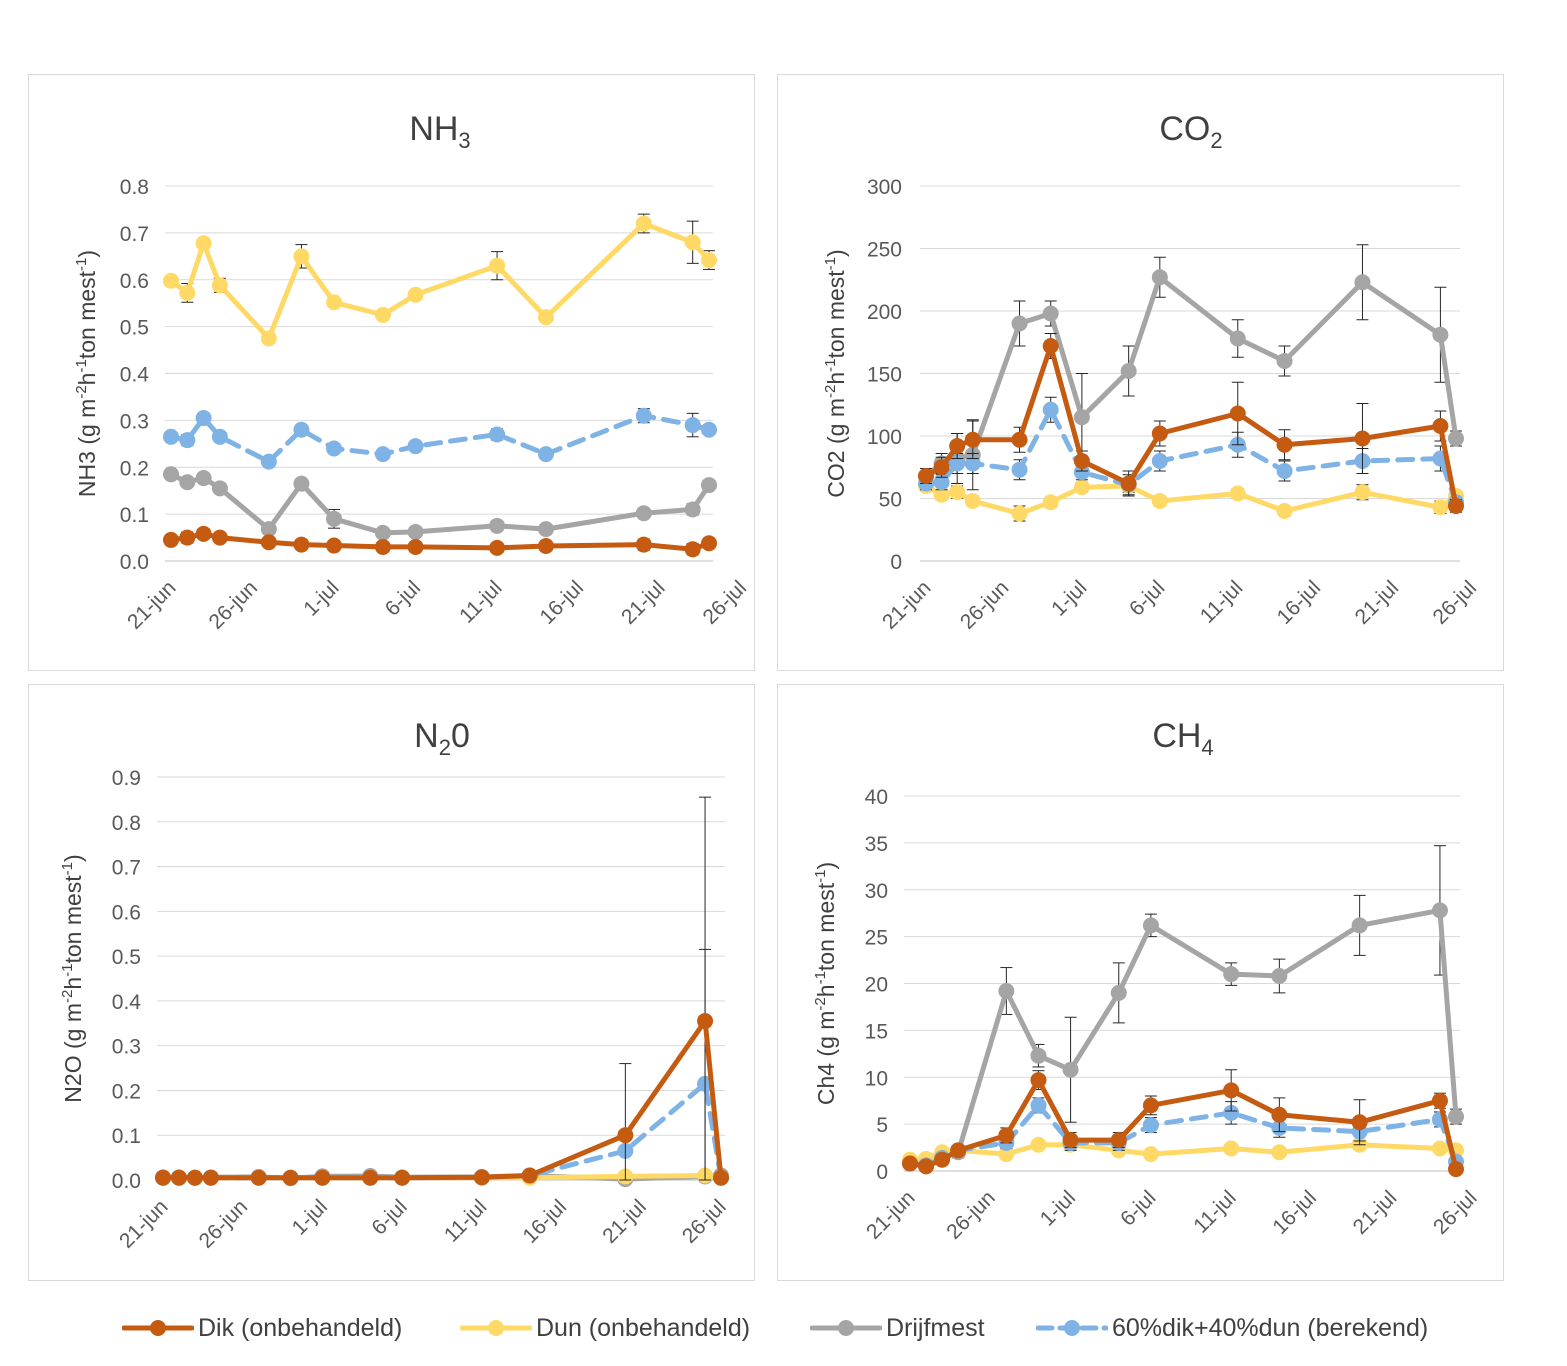 This screenshot has height=1366, width=1567. What do you see at coordinates (439, 131) in the screenshot?
I see `chart-title: NH3` at bounding box center [439, 131].